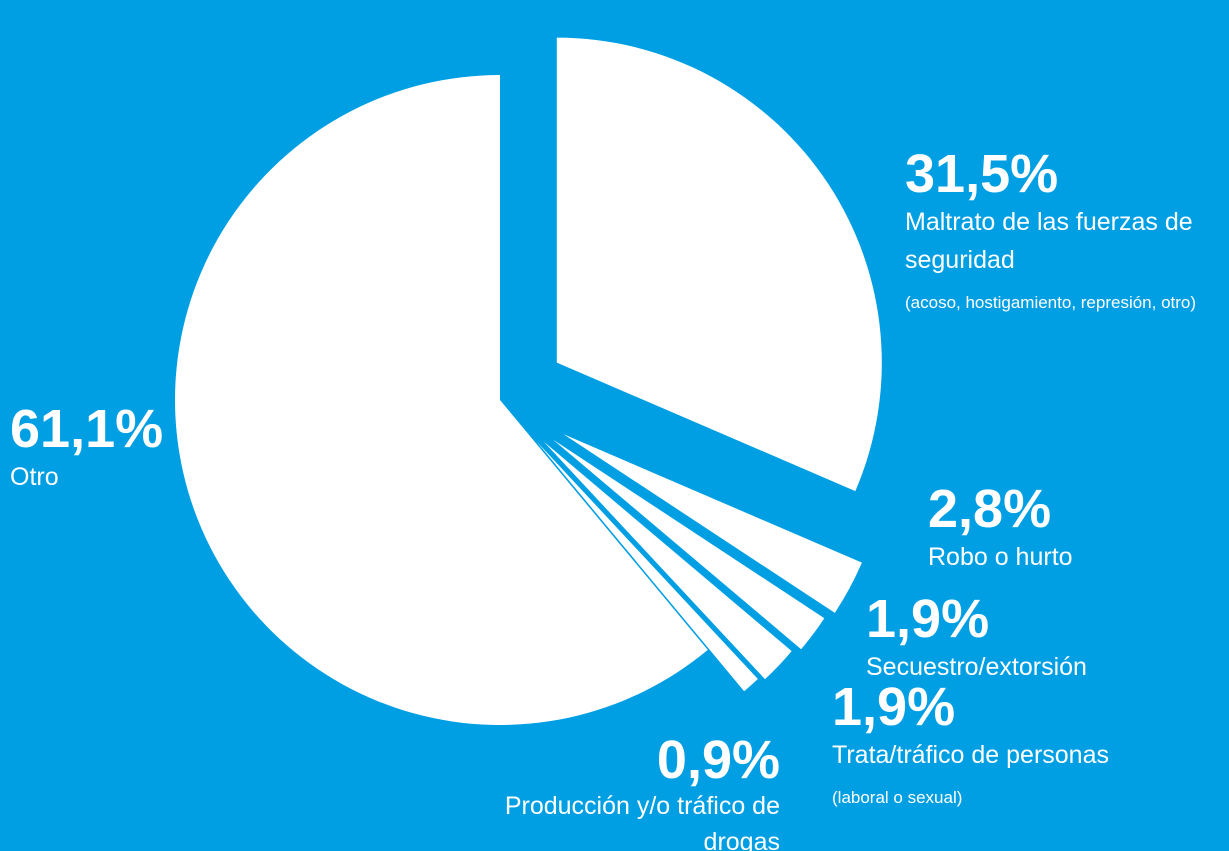 The width and height of the screenshot is (1229, 851). Describe the element at coordinates (970, 755) in the screenshot. I see `slice-label-trata: Trata/tráfico de personas` at that location.